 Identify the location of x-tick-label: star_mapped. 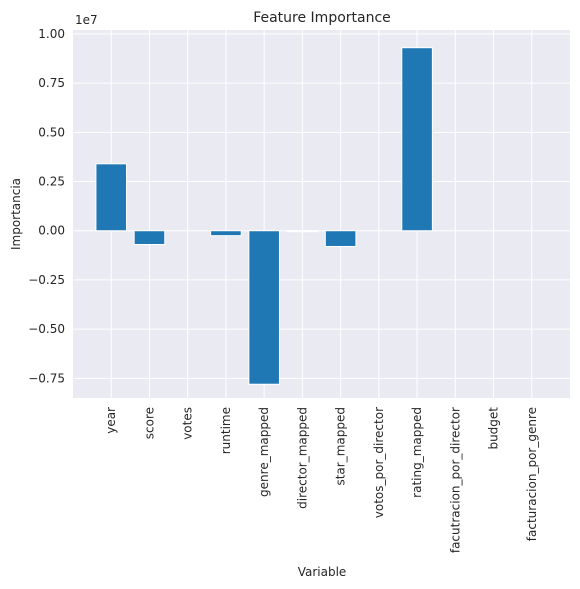
(341, 446).